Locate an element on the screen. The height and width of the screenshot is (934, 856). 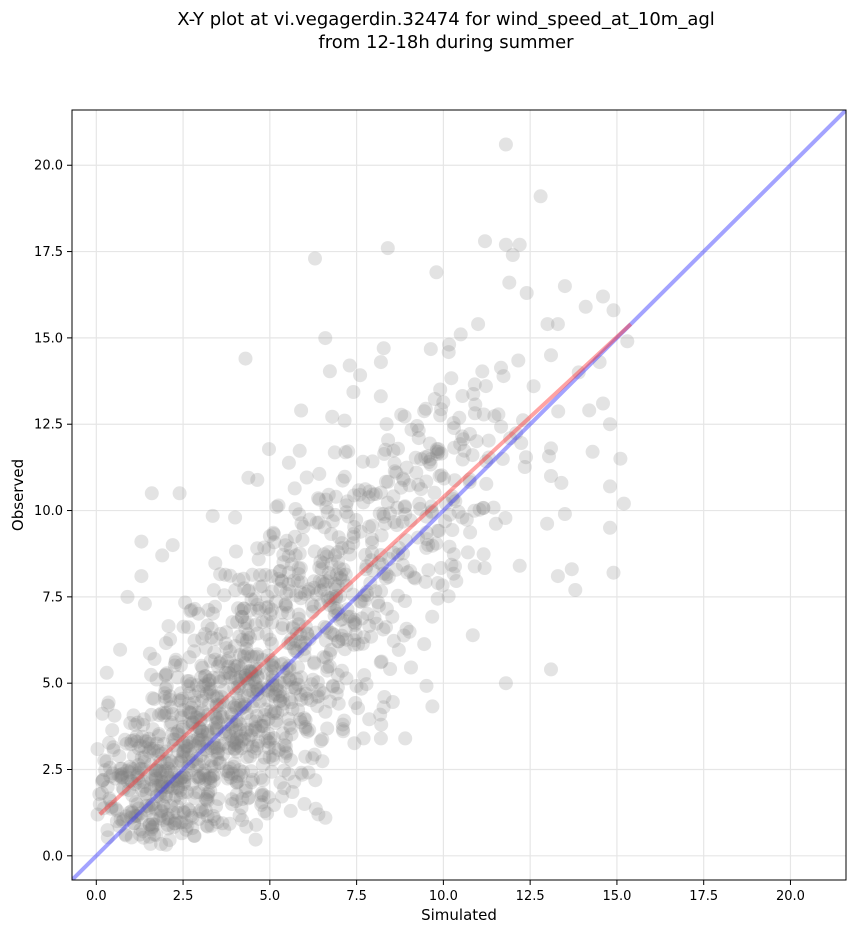
x-tick-label: 10.0 is located at coordinates (443, 896).